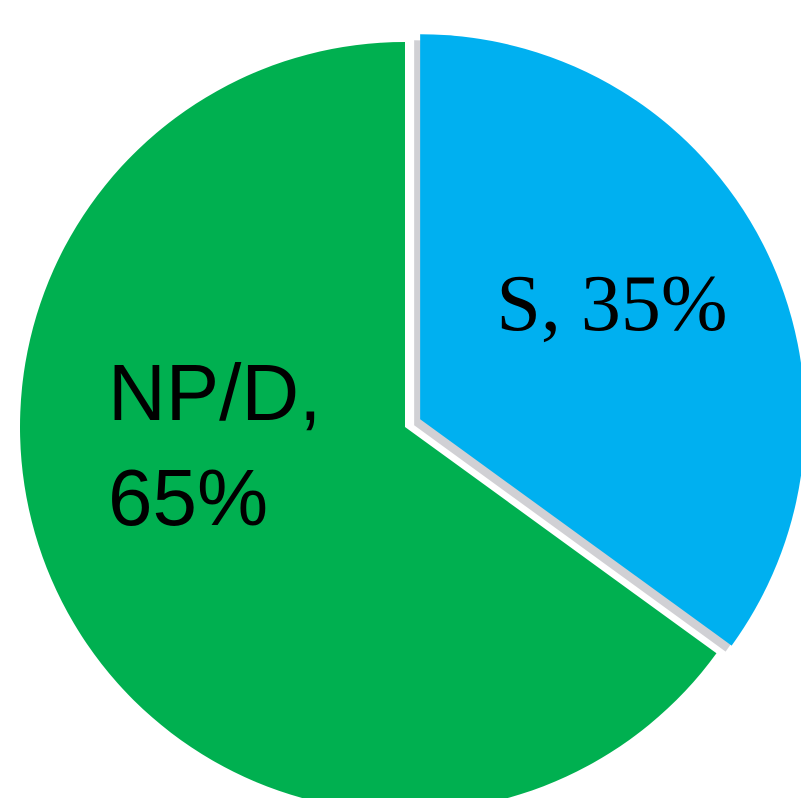 This screenshot has height=798, width=801. Describe the element at coordinates (611, 304) in the screenshot. I see `data-label: S, 35%` at that location.